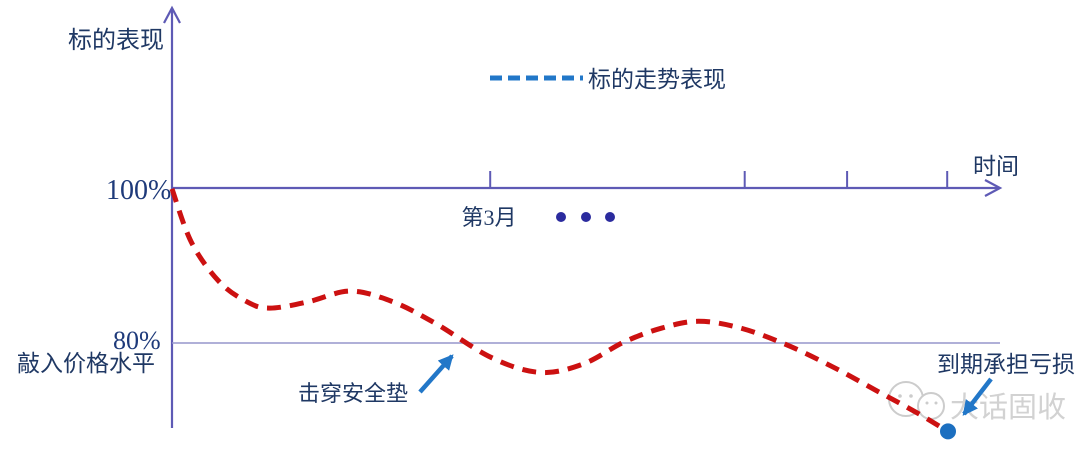 This screenshot has height=451, width=1080. What do you see at coordinates (1006, 364) in the screenshot?
I see `maturity-loss-label: 到期承担亏损` at bounding box center [1006, 364].